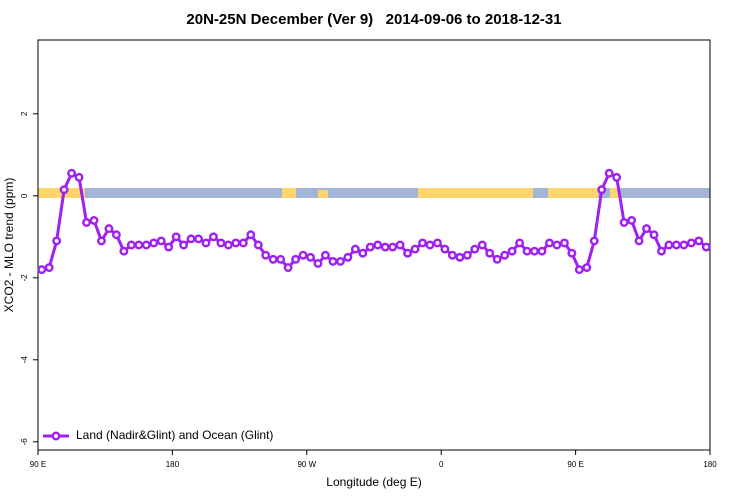 Image resolution: width=750 pixels, height=500 pixels. What do you see at coordinates (374, 193) in the screenshot?
I see `land-ocean-strip` at bounding box center [374, 193].